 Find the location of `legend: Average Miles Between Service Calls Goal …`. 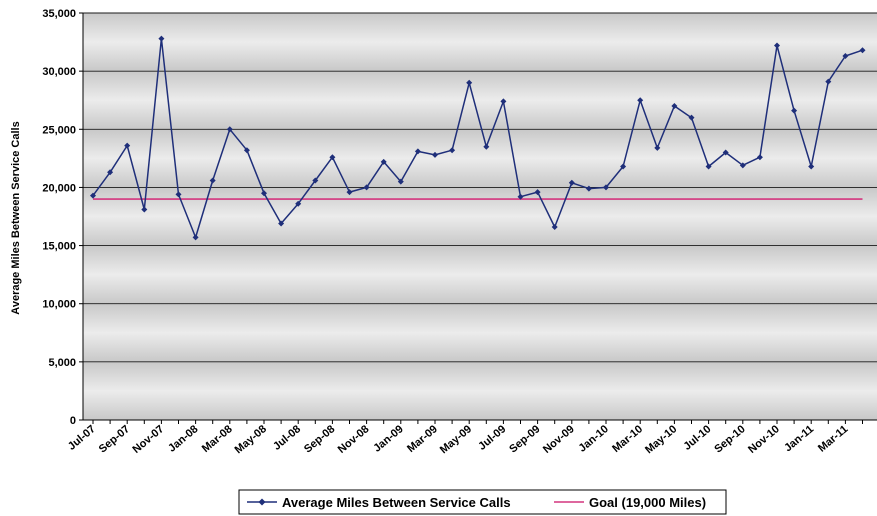

legend: Average Miles Between Service Calls Goal … is located at coordinates (482, 502).